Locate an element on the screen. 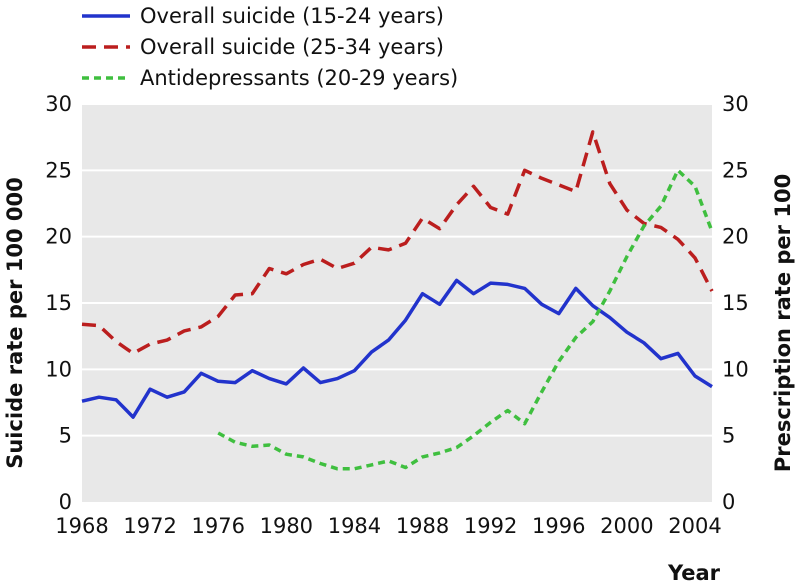 The width and height of the screenshot is (800, 584). y2-tick-label: 10 is located at coordinates (735, 369).